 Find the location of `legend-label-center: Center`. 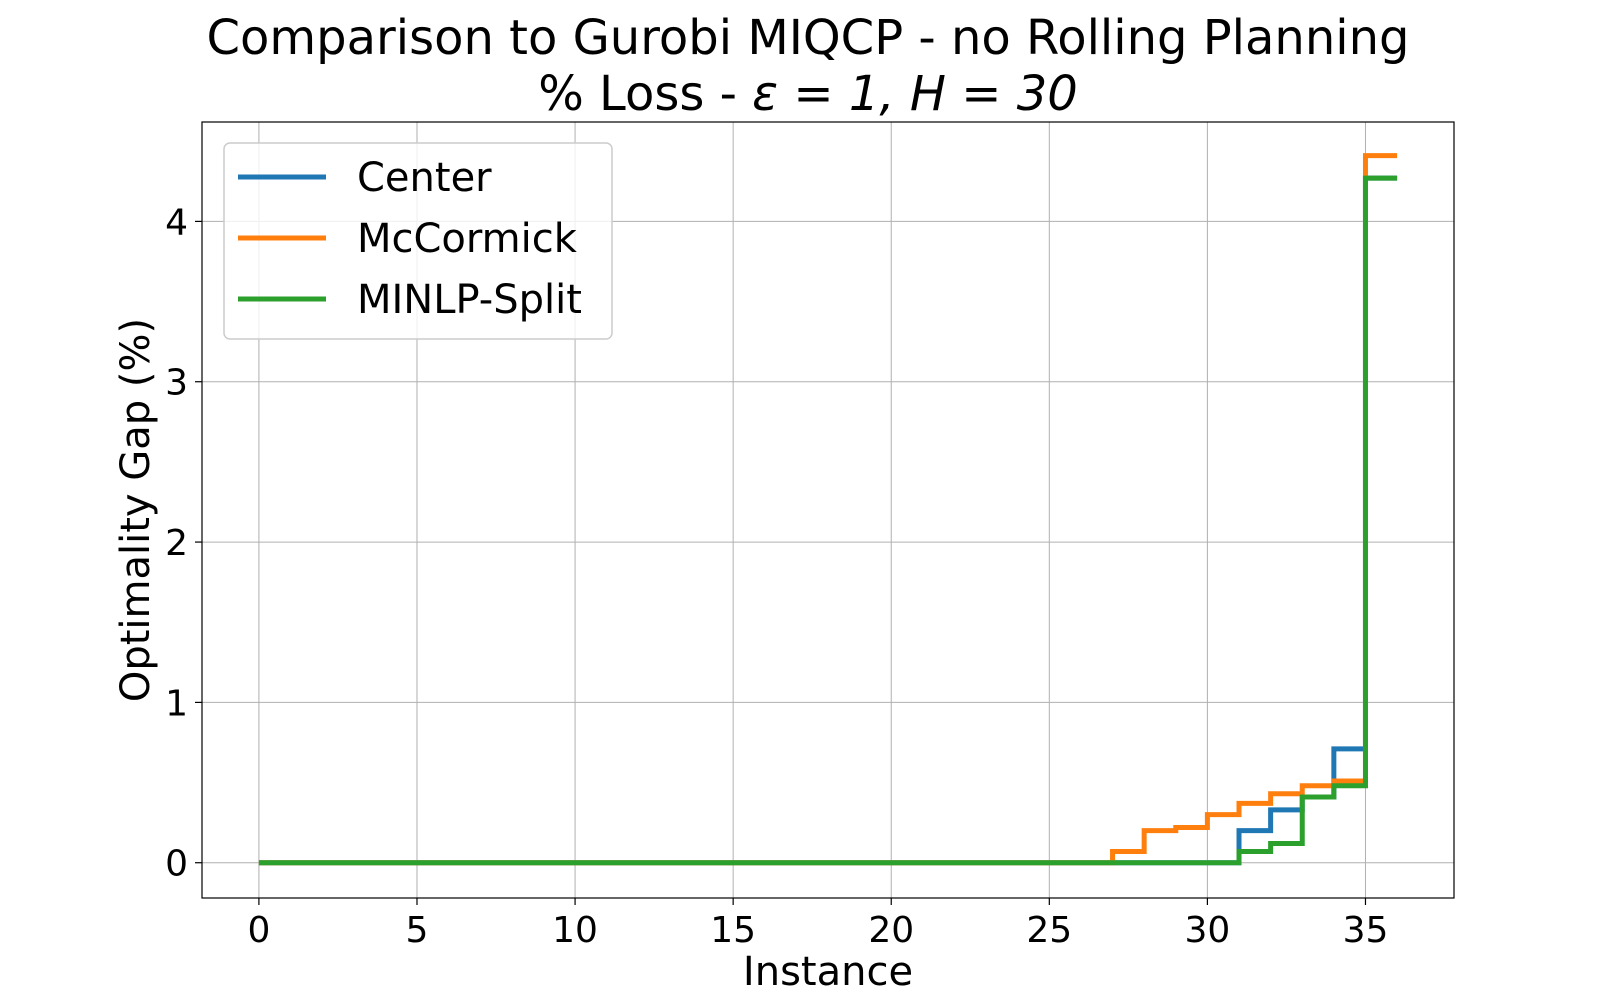

legend-label-center: Center is located at coordinates (424, 178).